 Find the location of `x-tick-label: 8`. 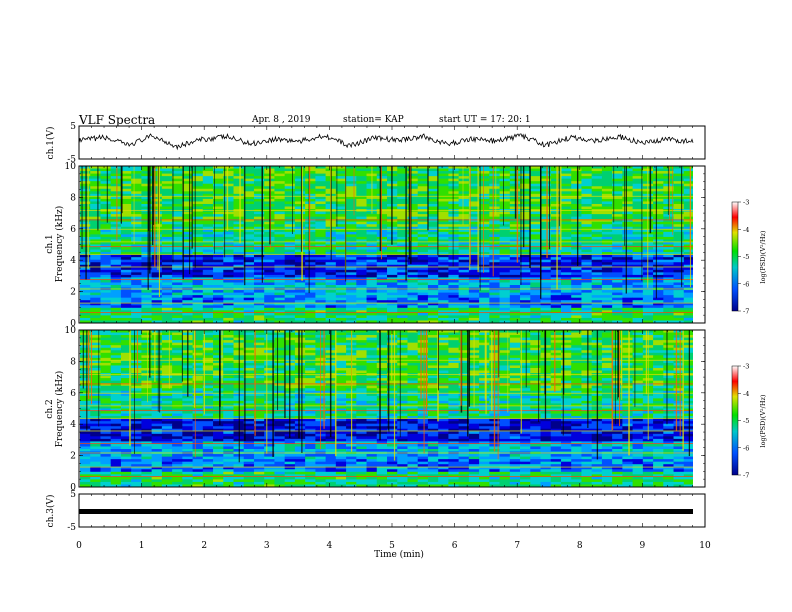

x-tick-label: 8 is located at coordinates (580, 546).